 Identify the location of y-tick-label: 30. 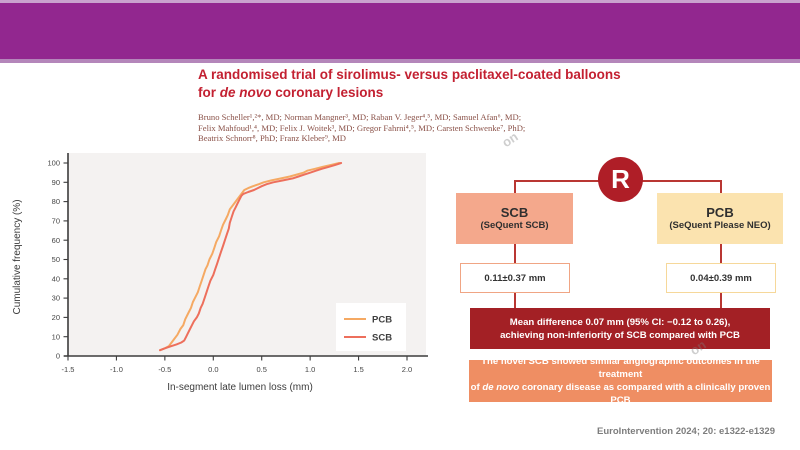
(56, 298).